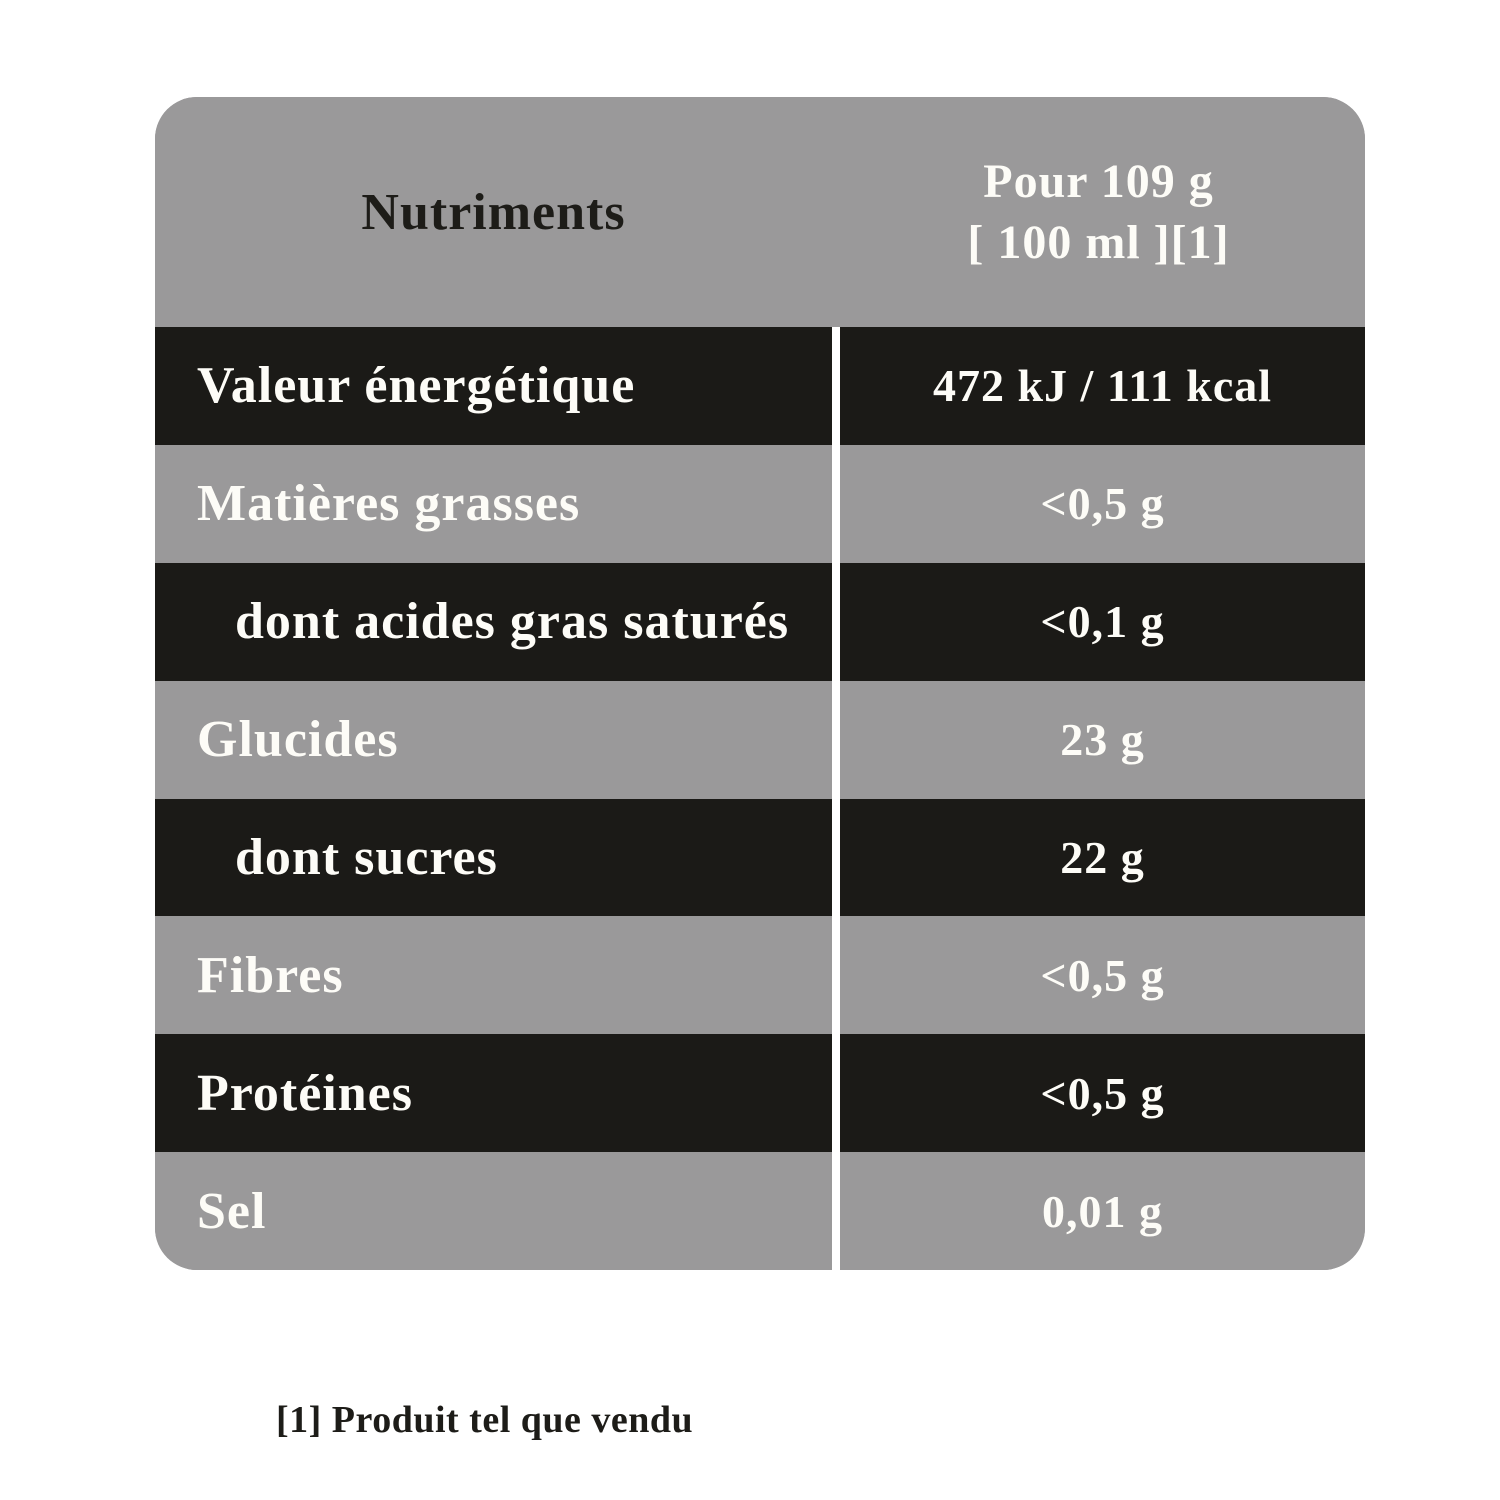 The width and height of the screenshot is (1500, 1500). I want to click on row-saturated-fat-value-cell: <0,1 g, so click(1102, 622).